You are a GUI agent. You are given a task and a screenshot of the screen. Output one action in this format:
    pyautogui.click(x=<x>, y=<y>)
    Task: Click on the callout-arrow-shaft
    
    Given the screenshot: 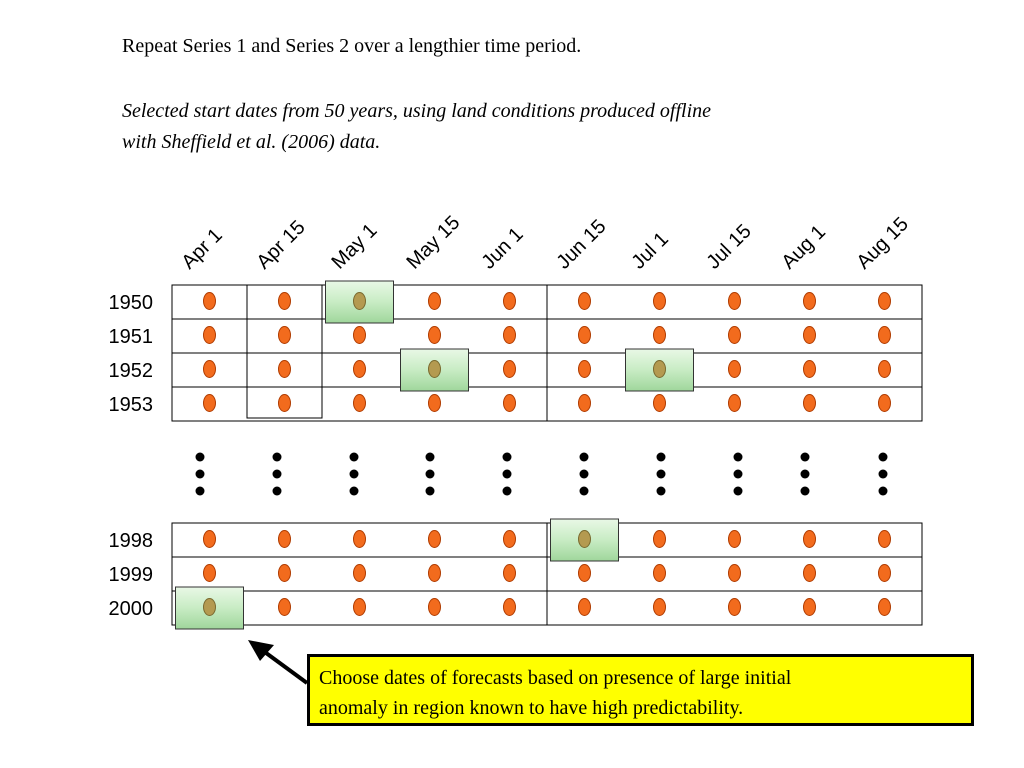 What is the action you would take?
    pyautogui.click(x=284, y=666)
    